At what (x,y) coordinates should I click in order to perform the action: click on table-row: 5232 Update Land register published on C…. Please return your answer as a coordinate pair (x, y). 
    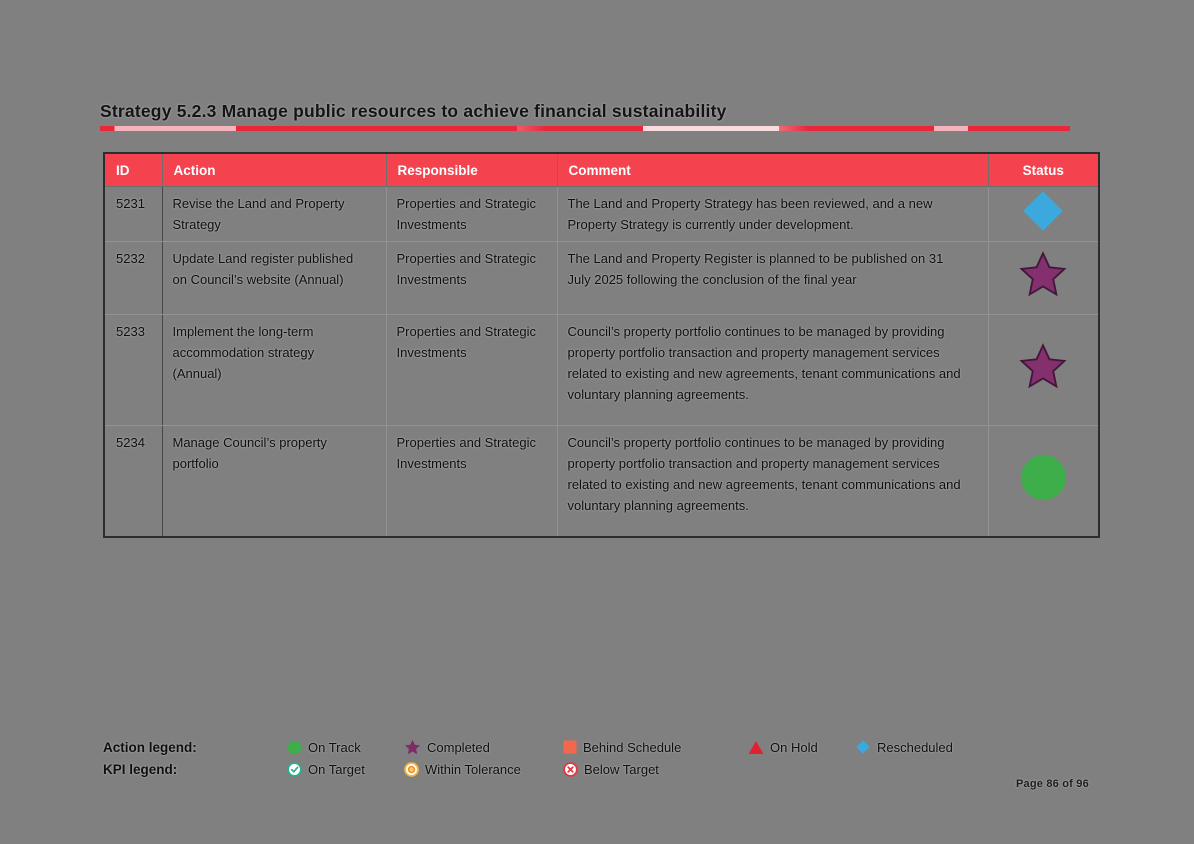
    Looking at the image, I should click on (601, 278).